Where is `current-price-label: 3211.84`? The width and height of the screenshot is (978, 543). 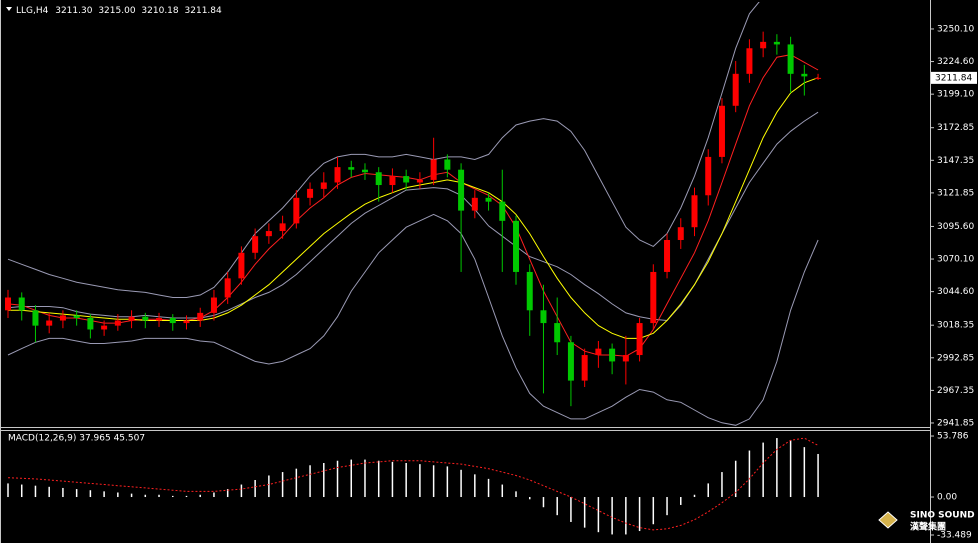 current-price-label: 3211.84 is located at coordinates (953, 78).